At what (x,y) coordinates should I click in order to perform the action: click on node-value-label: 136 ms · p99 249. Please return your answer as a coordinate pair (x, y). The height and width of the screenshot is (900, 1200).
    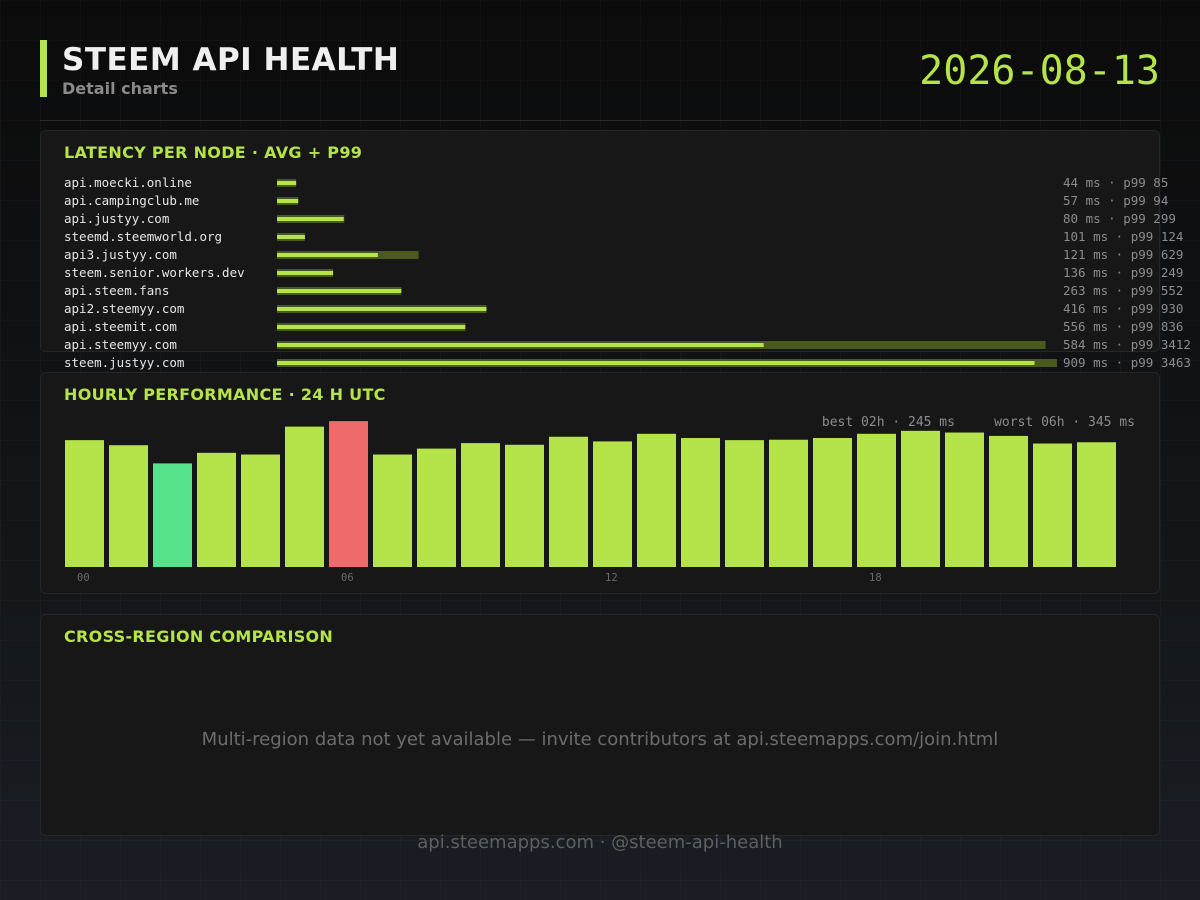
    Looking at the image, I should click on (1123, 272).